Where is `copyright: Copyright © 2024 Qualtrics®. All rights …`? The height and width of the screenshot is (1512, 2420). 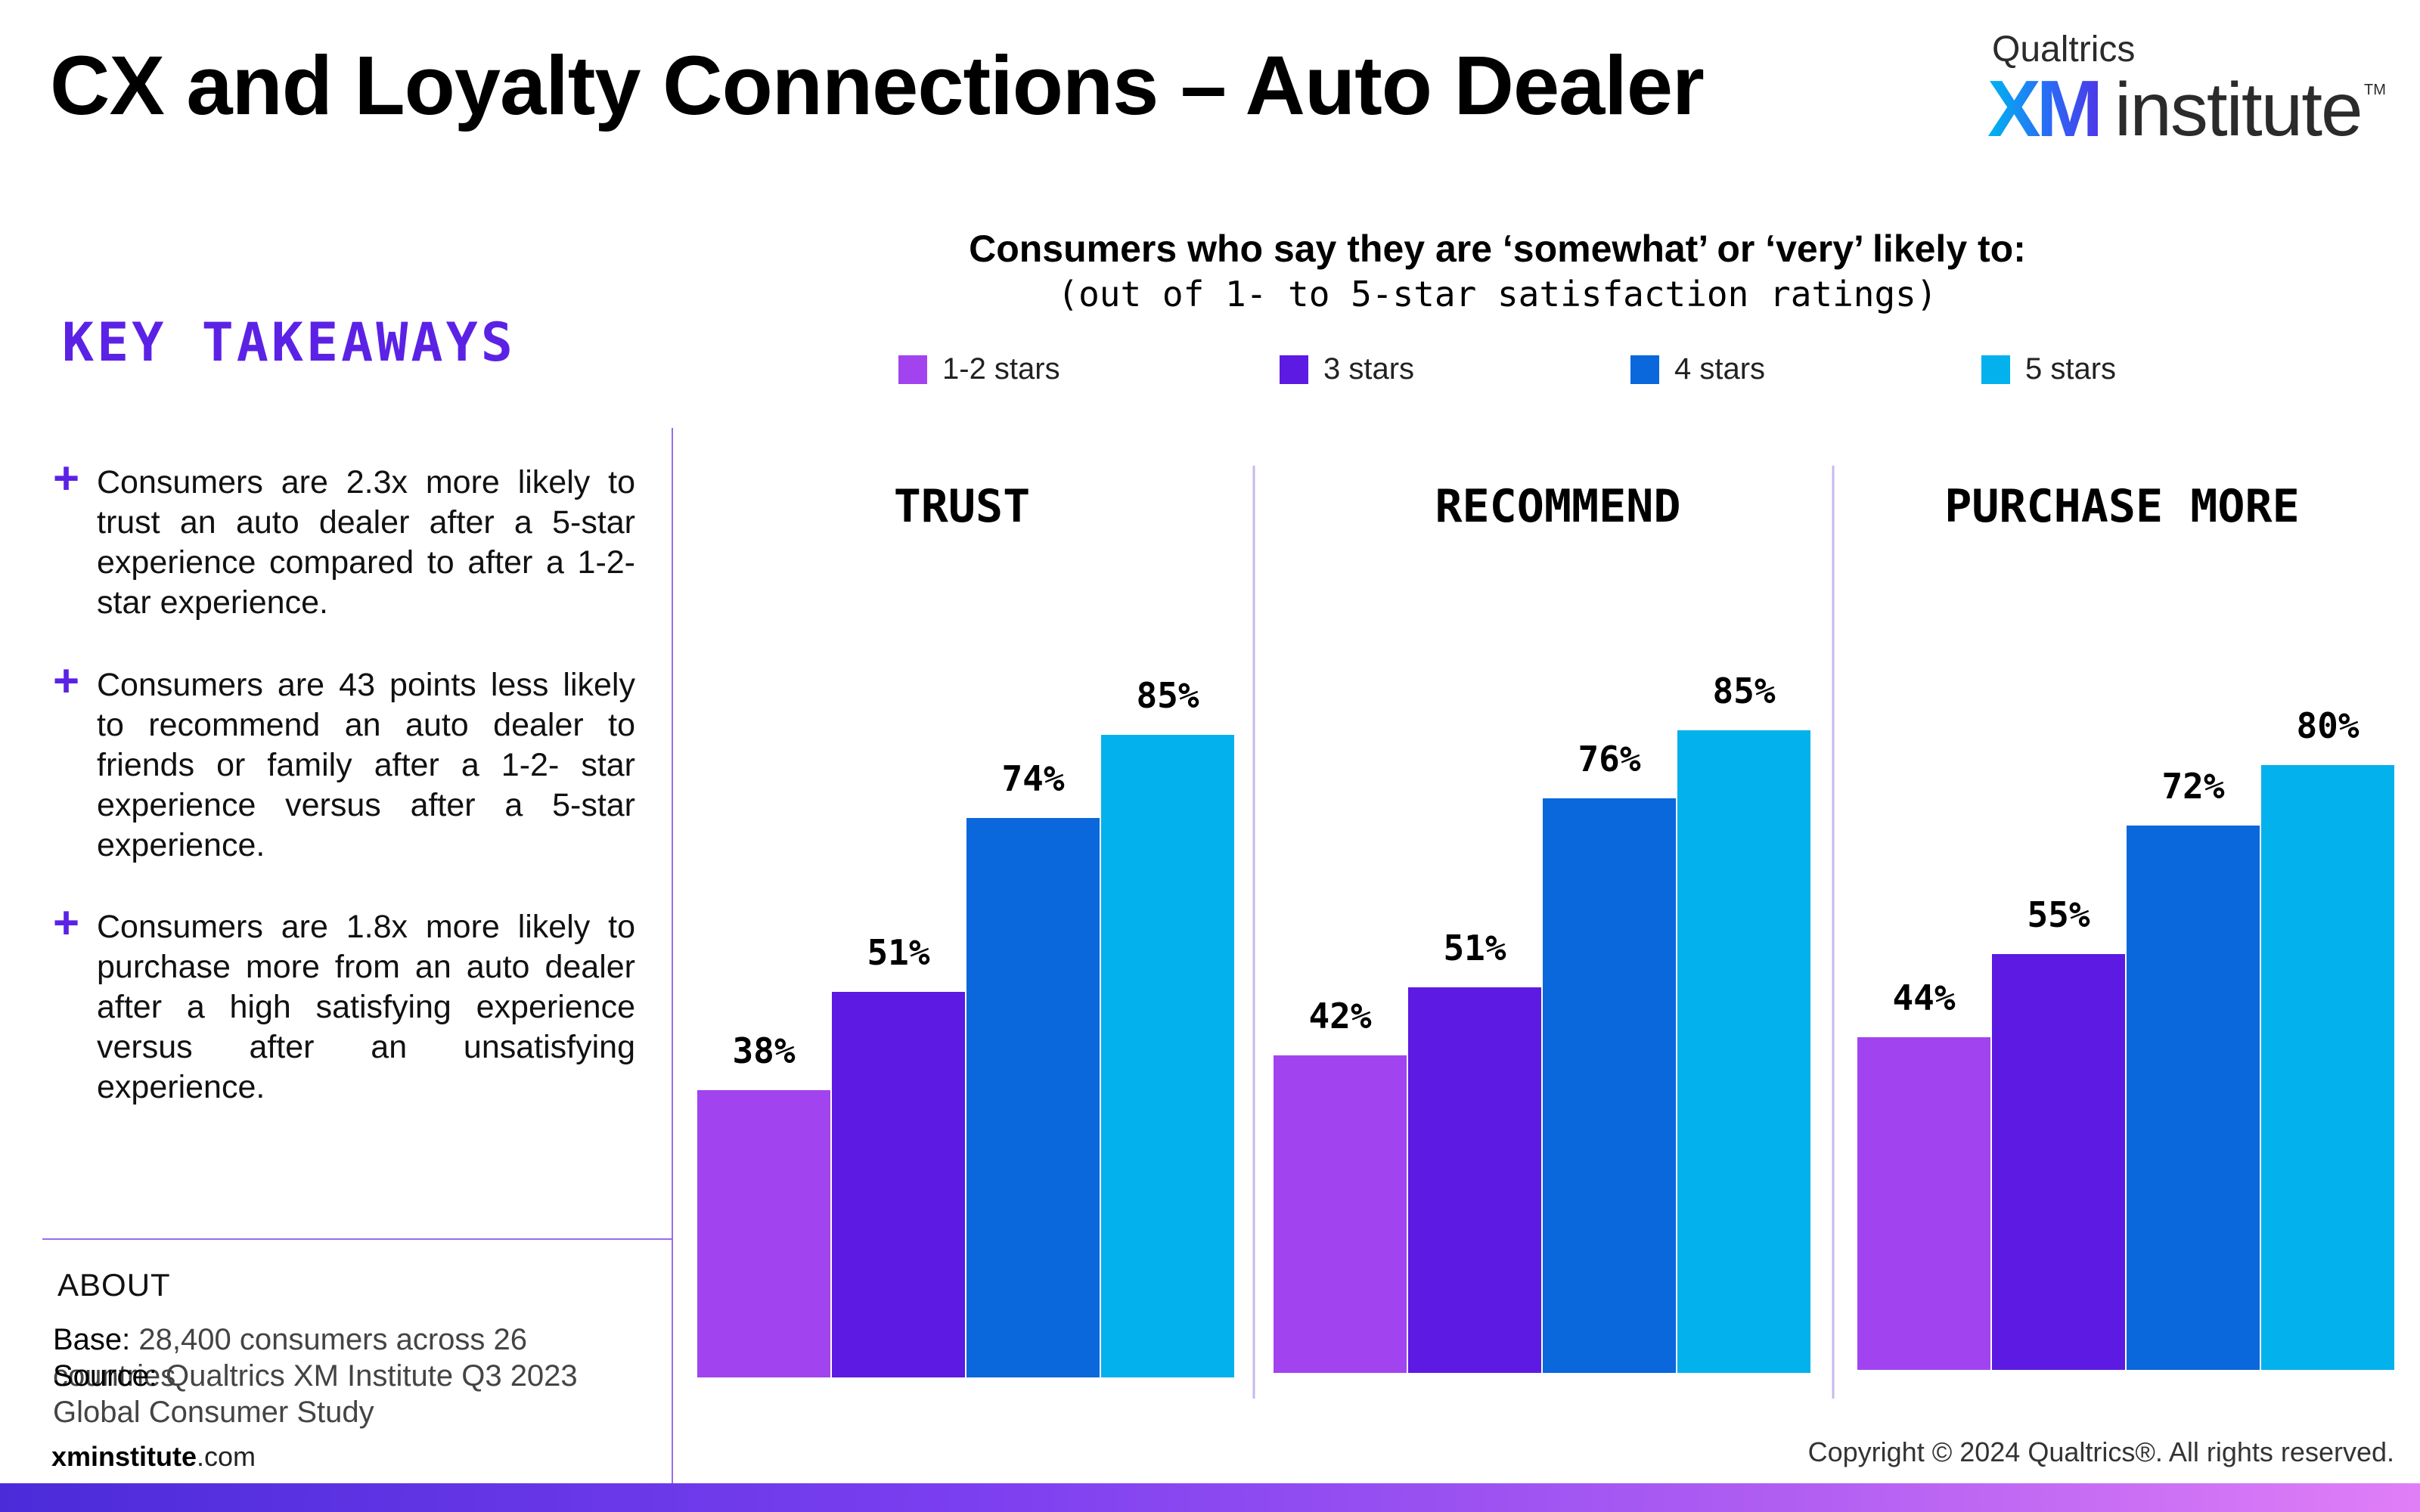 copyright: Copyright © 2024 Qualtrics®. All rights … is located at coordinates (2100, 1452).